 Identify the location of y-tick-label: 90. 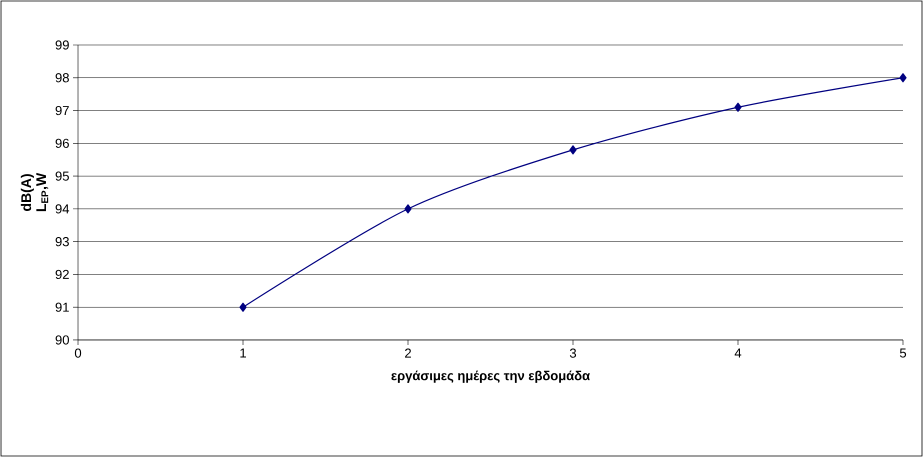
(62, 340).